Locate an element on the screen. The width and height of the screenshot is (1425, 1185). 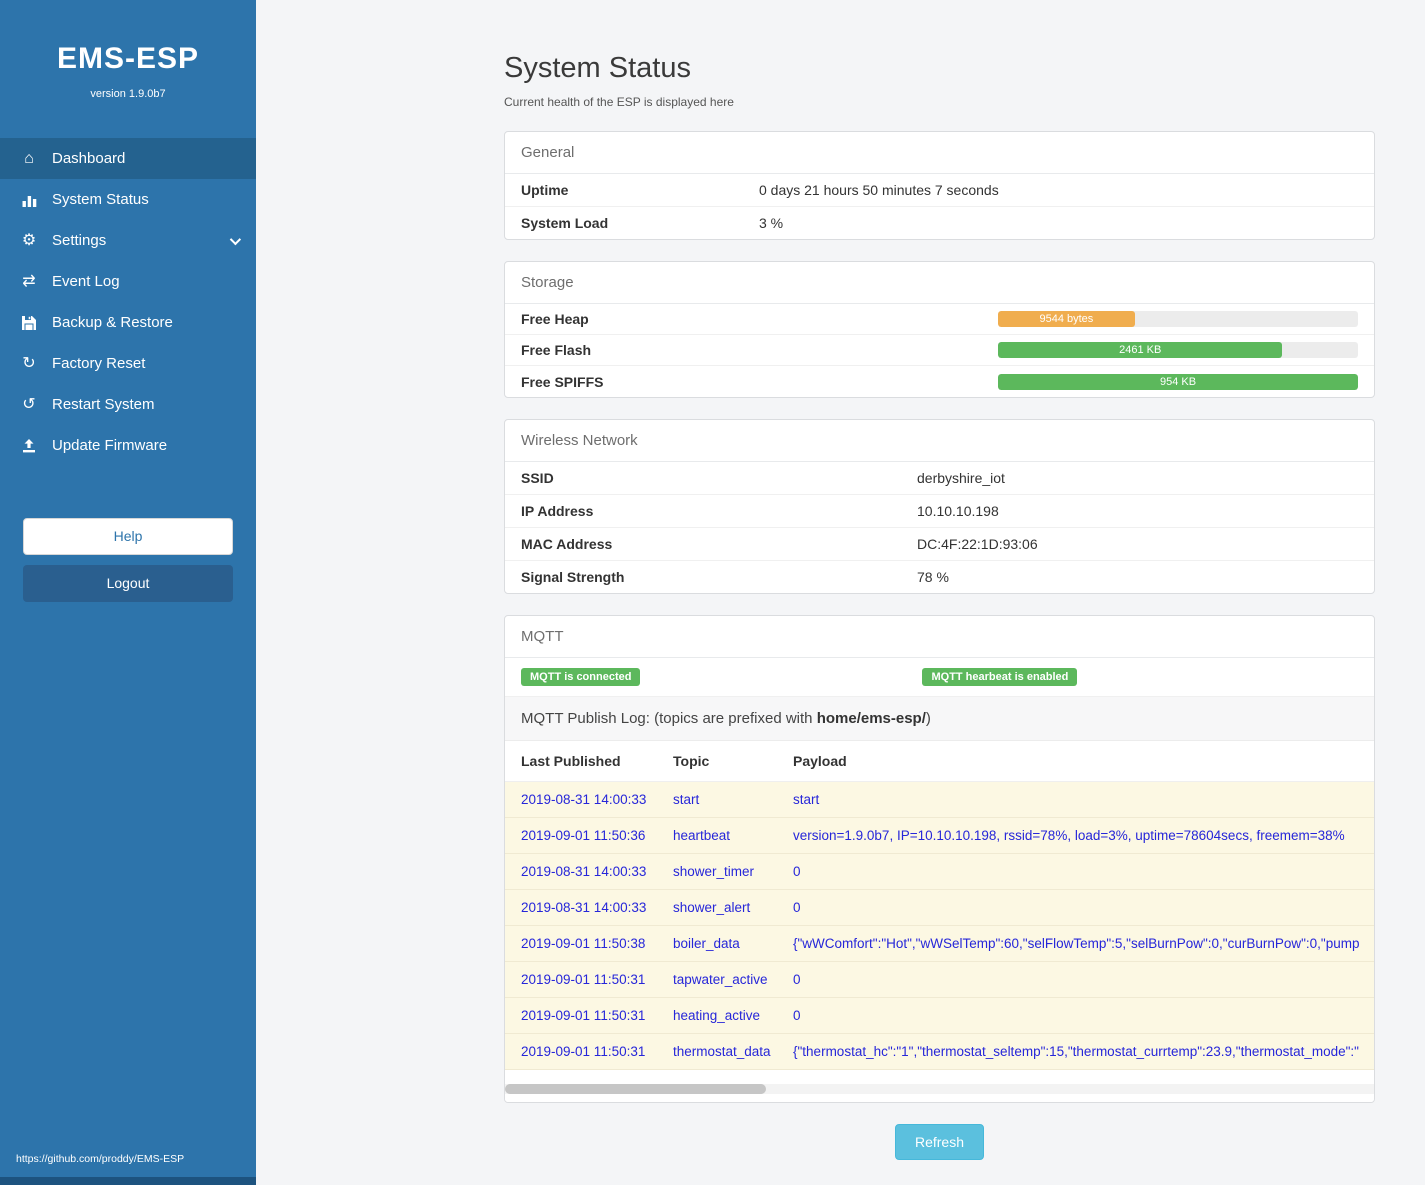
ssid-row: SSID derbyshire_iot is located at coordinates (939, 478).